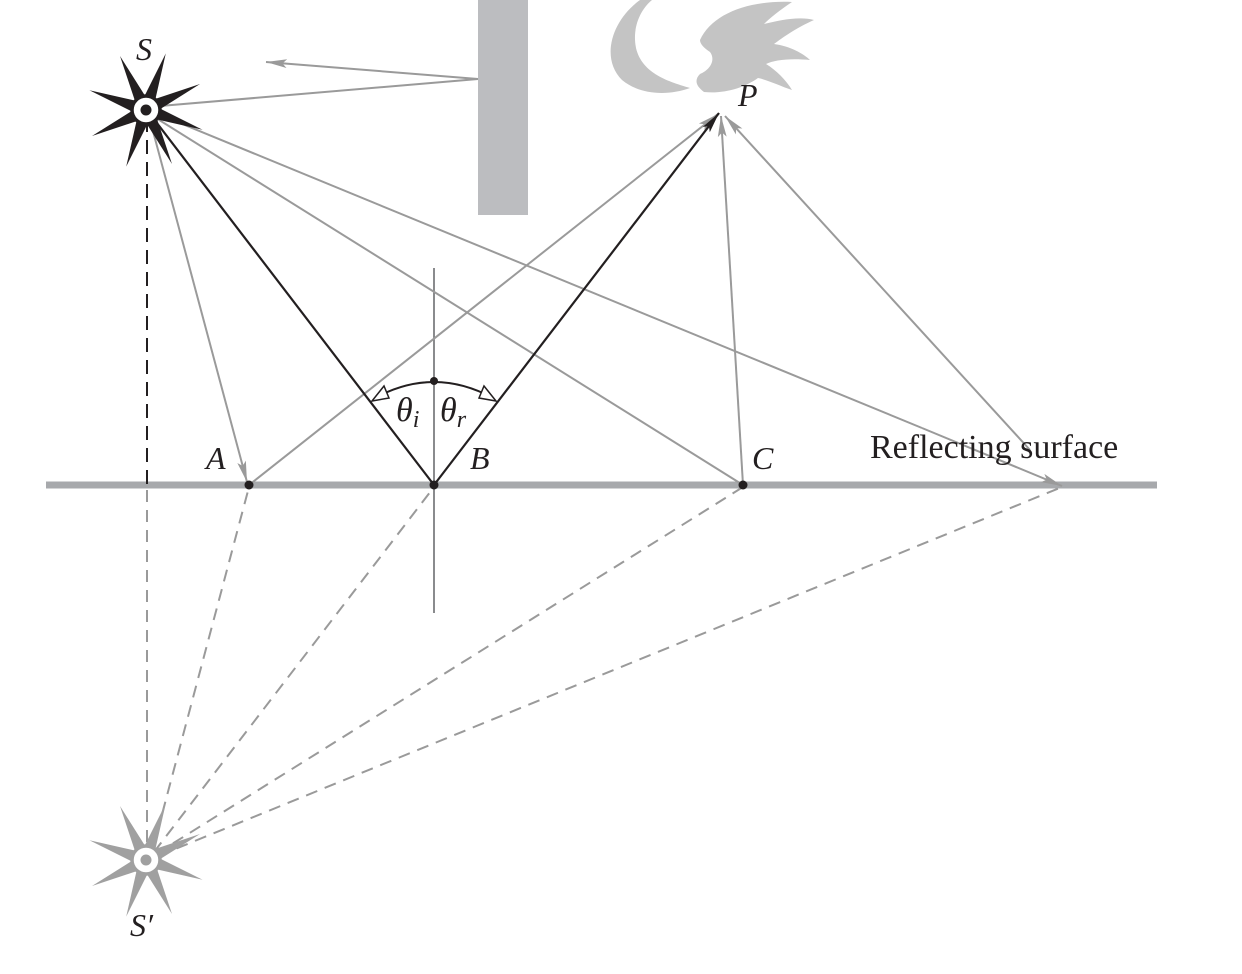 The width and height of the screenshot is (1242, 974). I want to click on watermark-logo, so click(712, 46).